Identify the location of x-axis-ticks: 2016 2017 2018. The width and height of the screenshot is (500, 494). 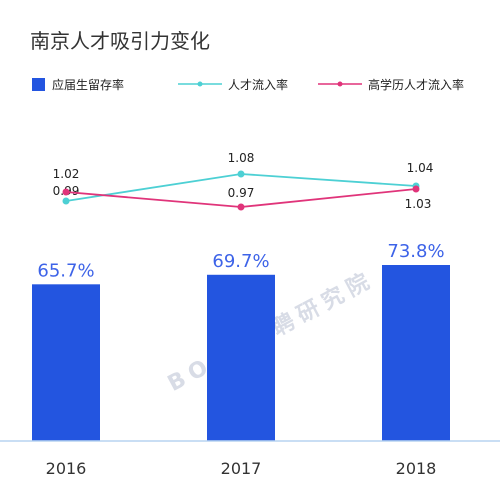
(241, 468).